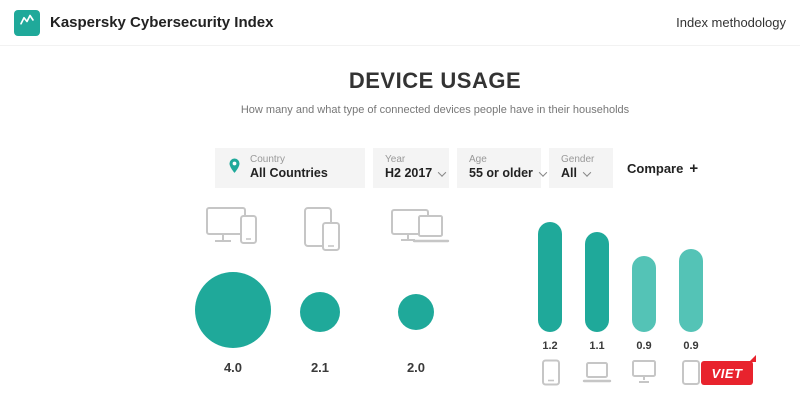 This screenshot has height=400, width=800. Describe the element at coordinates (322, 231) in the screenshot. I see `tablet-and-smartphone-icon` at that location.